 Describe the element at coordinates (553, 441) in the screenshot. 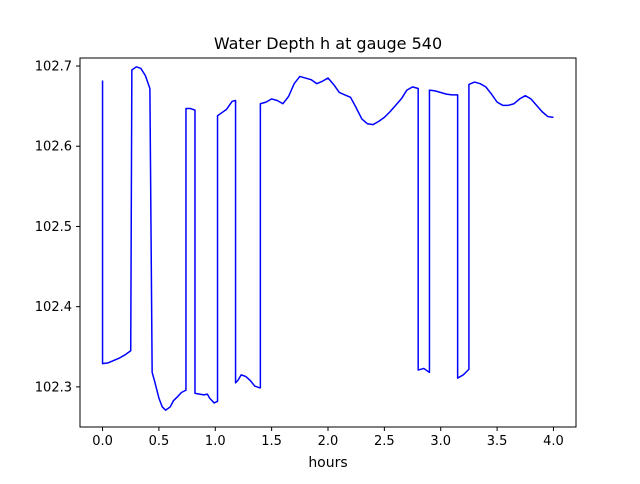

I see `x-tick-label: 4.0` at that location.